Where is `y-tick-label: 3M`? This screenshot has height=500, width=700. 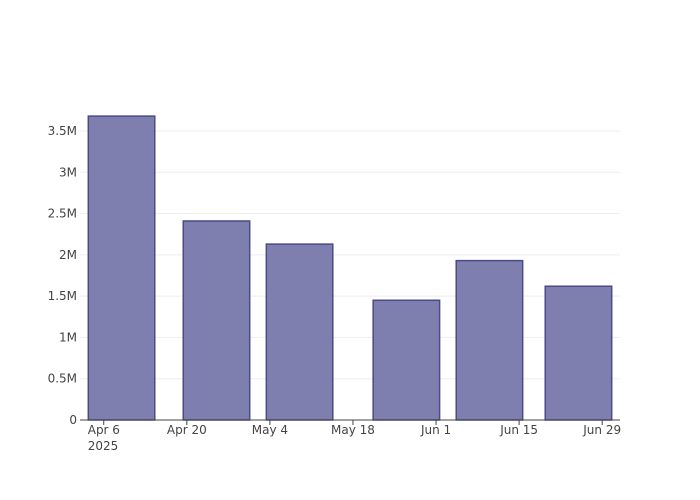
y-tick-label: 3M is located at coordinates (68, 172).